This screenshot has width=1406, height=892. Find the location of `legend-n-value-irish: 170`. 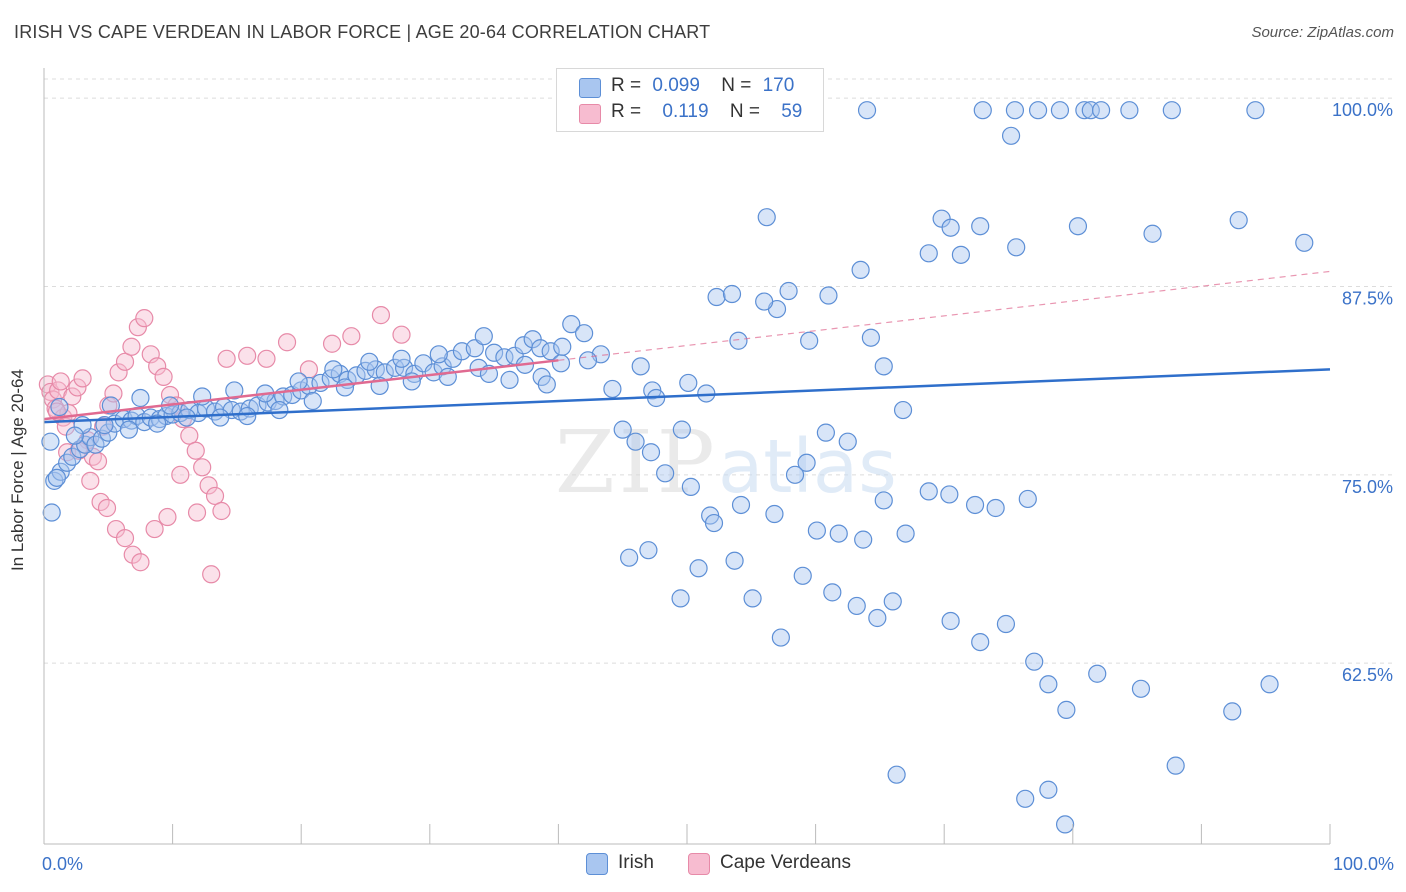

legend-n-value-irish: 170 is located at coordinates (778, 85).